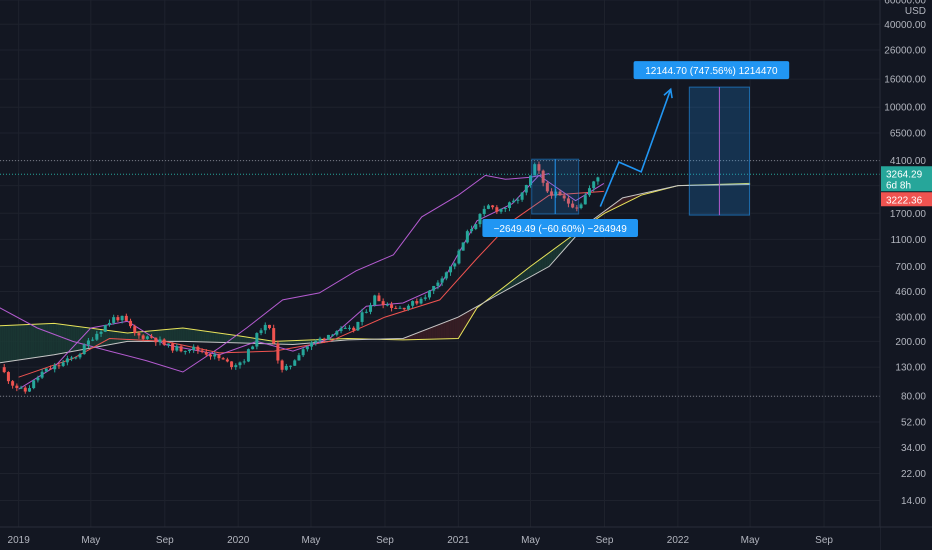 This screenshot has width=932, height=550. What do you see at coordinates (311, 540) in the screenshot?
I see `time-tick-label: May` at bounding box center [311, 540].